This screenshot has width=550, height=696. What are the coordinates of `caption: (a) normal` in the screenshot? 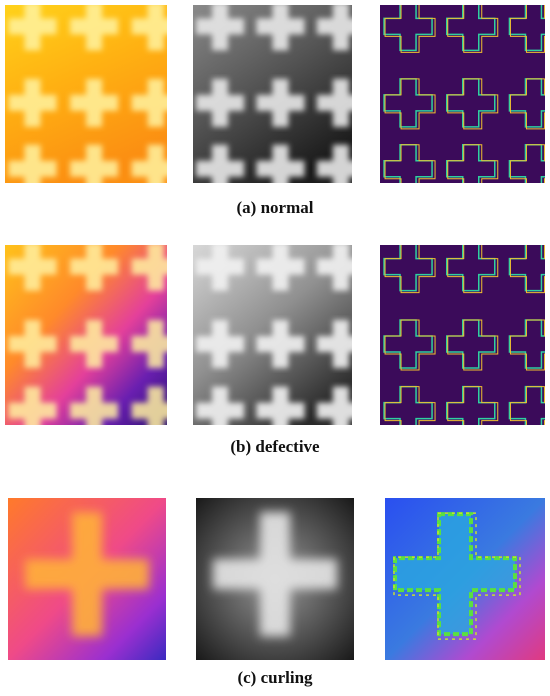 It's located at (275, 207).